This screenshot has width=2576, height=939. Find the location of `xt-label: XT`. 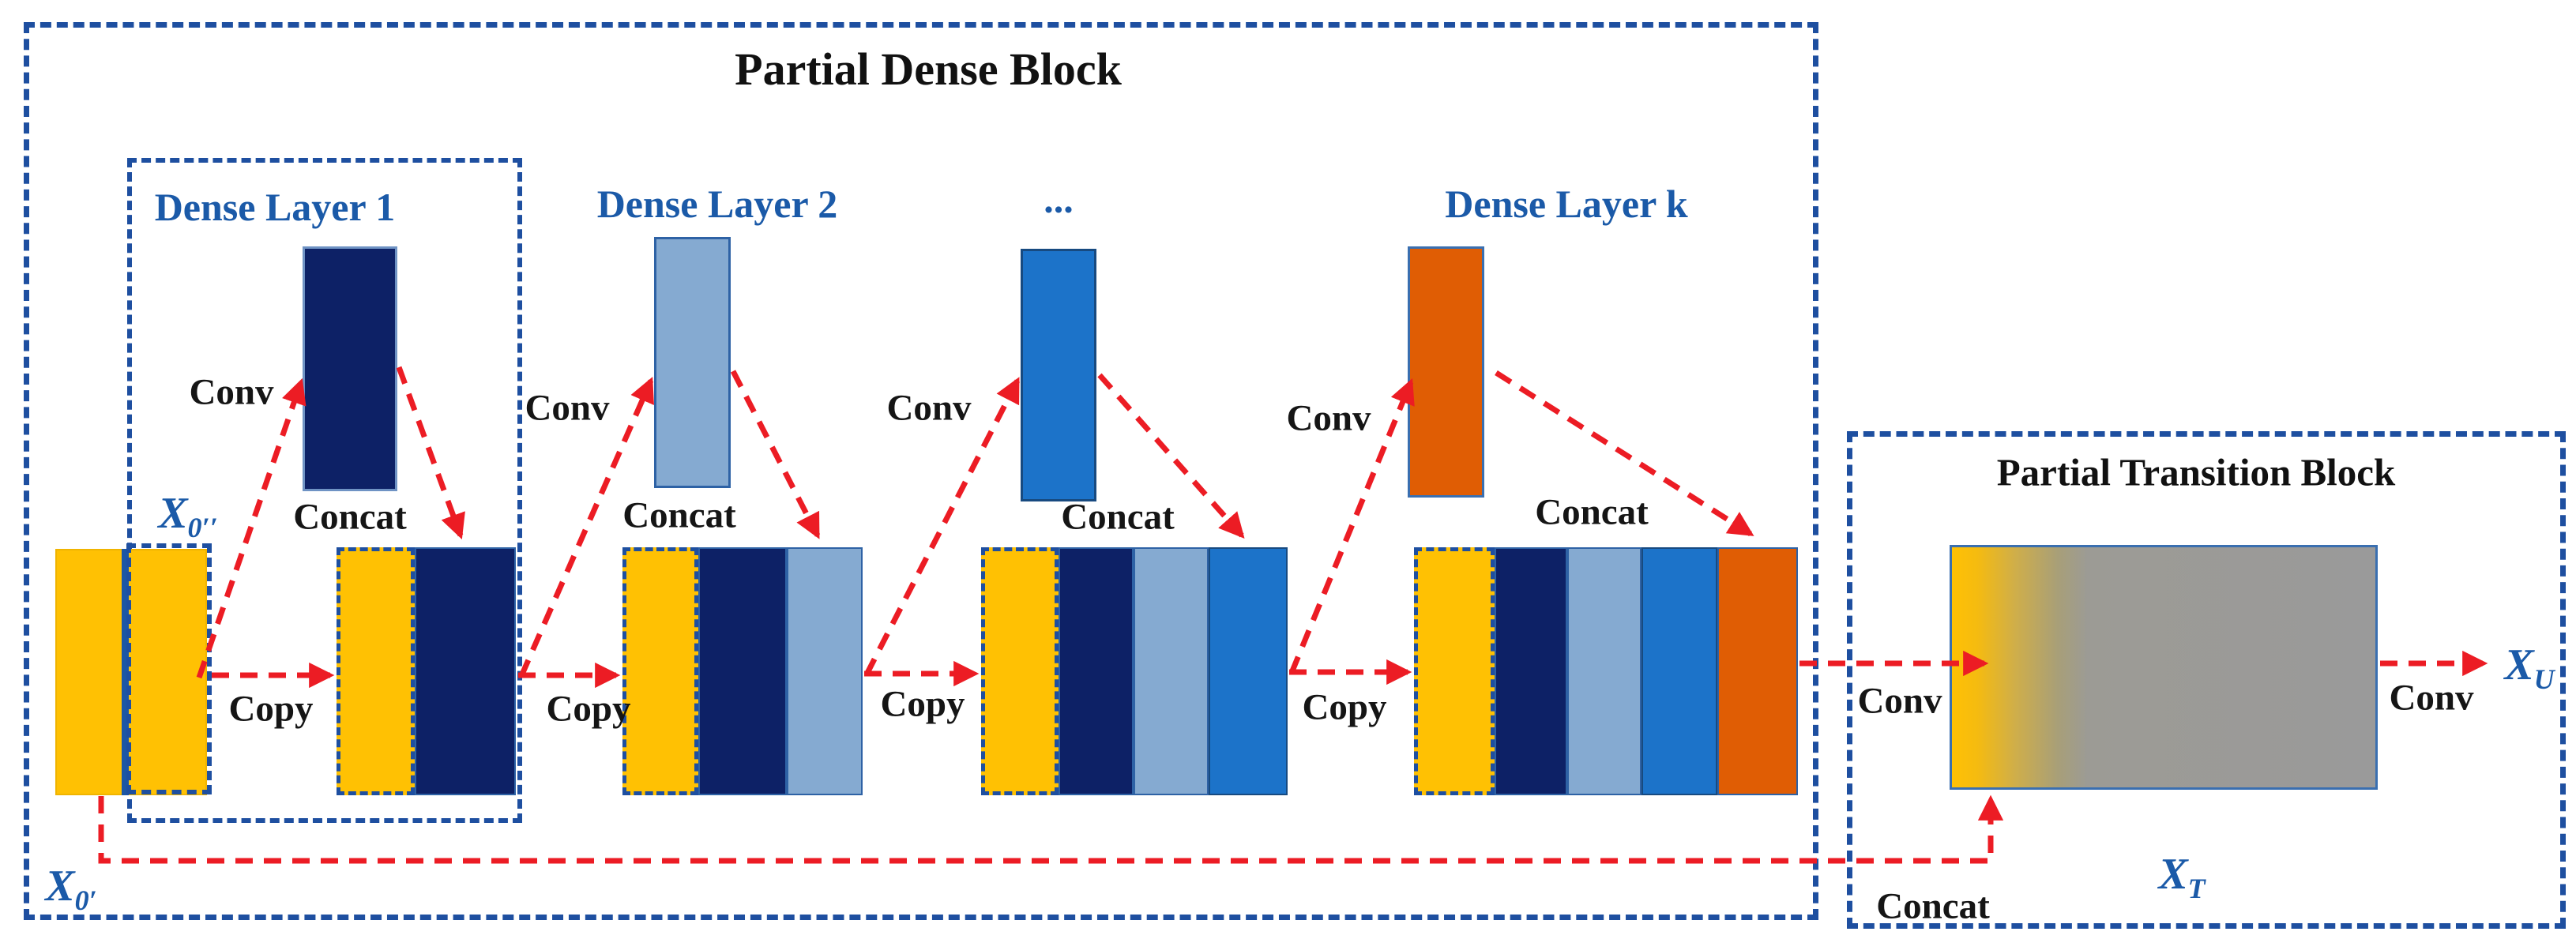

xt-label: XT is located at coordinates (2181, 877).